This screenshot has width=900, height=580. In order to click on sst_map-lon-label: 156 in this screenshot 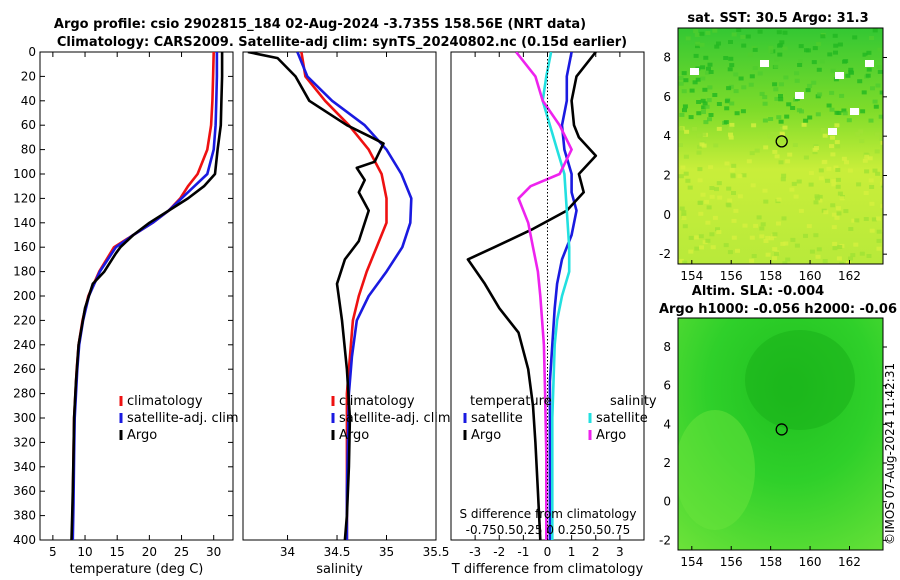, I will do `click(731, 276)`.